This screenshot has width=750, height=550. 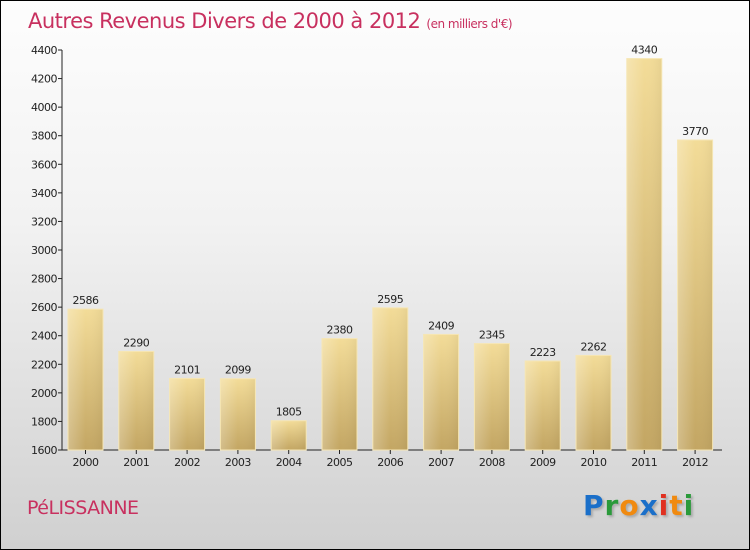 I want to click on proxiti-logo: Proxiti, so click(x=638, y=505).